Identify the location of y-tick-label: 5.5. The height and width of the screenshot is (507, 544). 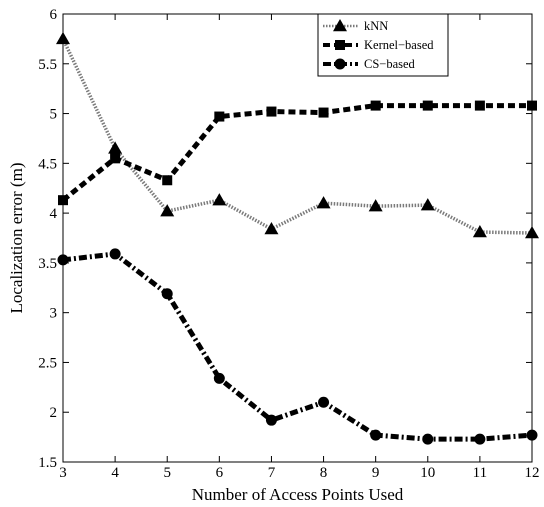
(47, 65).